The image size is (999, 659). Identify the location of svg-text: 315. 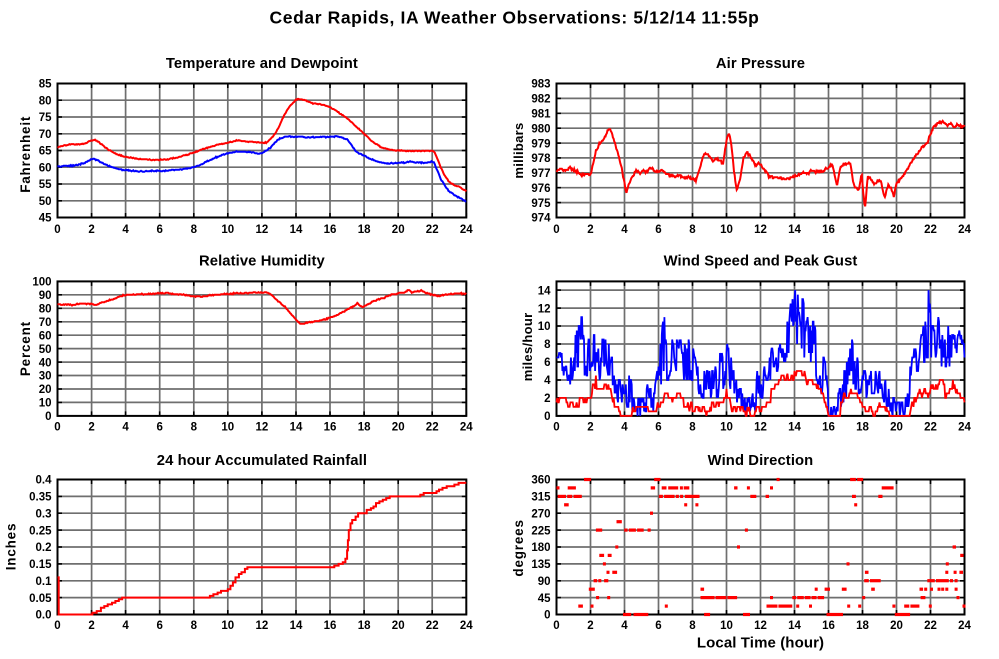
(541, 498).